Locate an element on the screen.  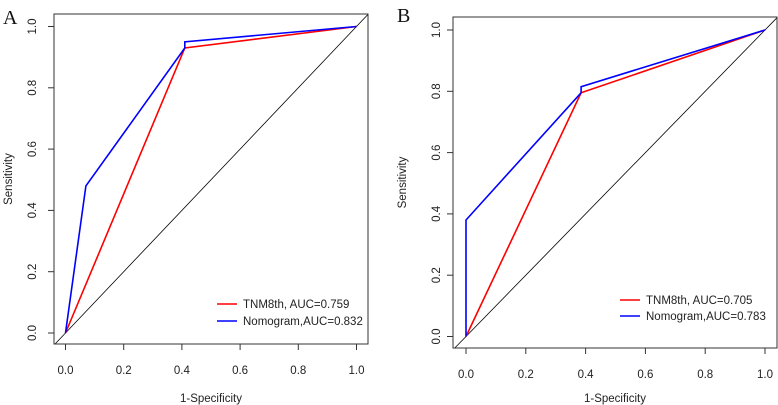
legend-label: Nomogram,AUC=0.783 is located at coordinates (706, 317).